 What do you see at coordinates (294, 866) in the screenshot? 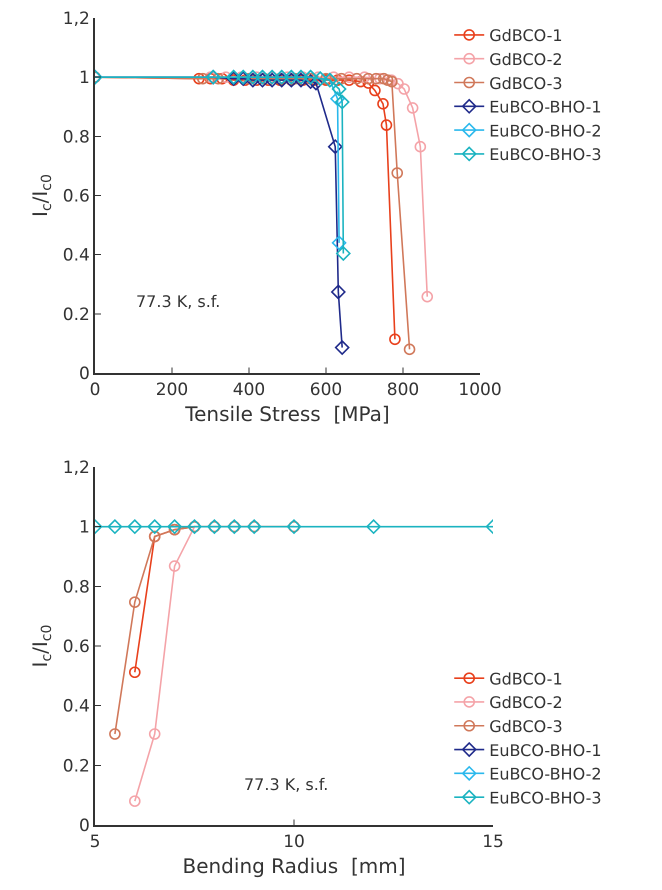
I see `x-axis-title: Bending Radius [mm]` at bounding box center [294, 866].